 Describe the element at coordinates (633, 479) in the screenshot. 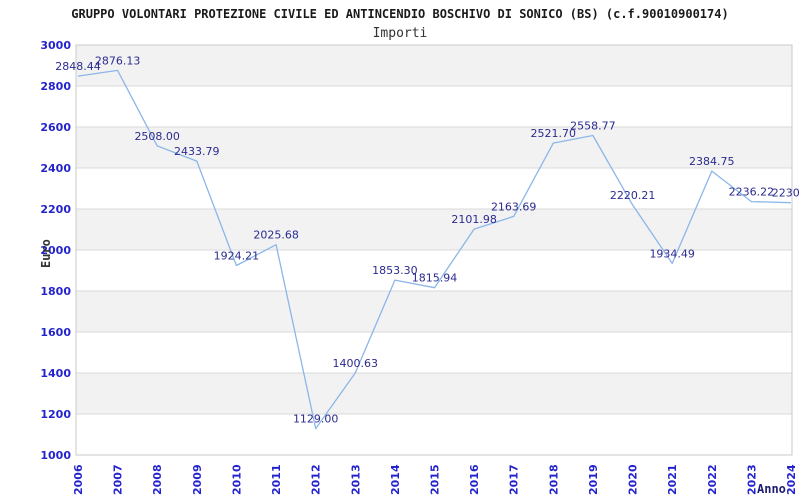

I see `x-tick-label: 2020` at that location.